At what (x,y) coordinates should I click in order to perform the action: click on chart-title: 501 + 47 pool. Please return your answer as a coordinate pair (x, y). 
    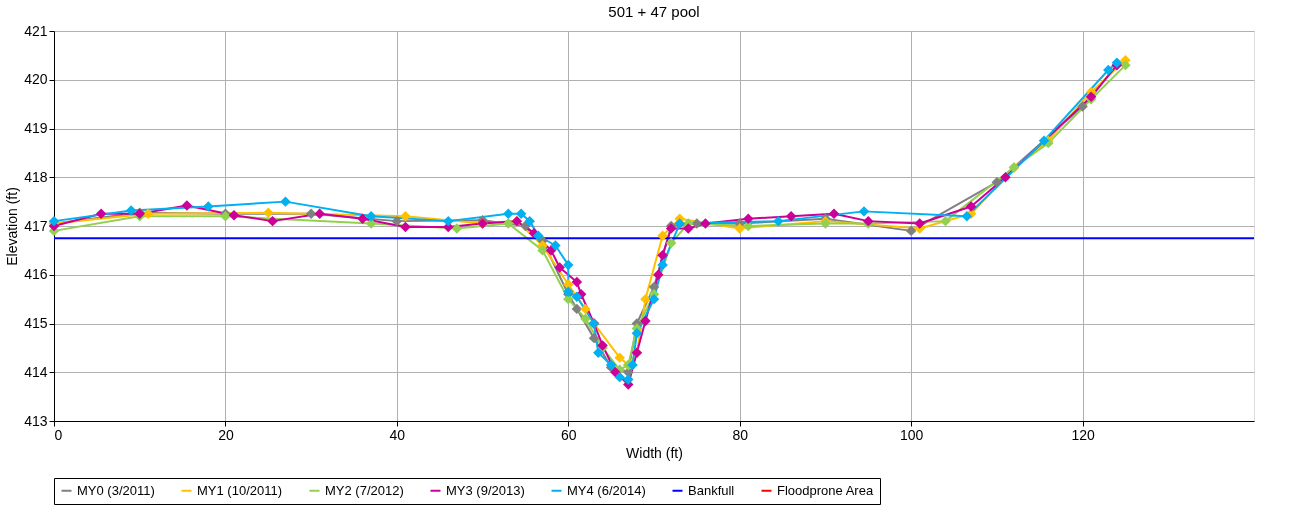
    Looking at the image, I should click on (654, 11).